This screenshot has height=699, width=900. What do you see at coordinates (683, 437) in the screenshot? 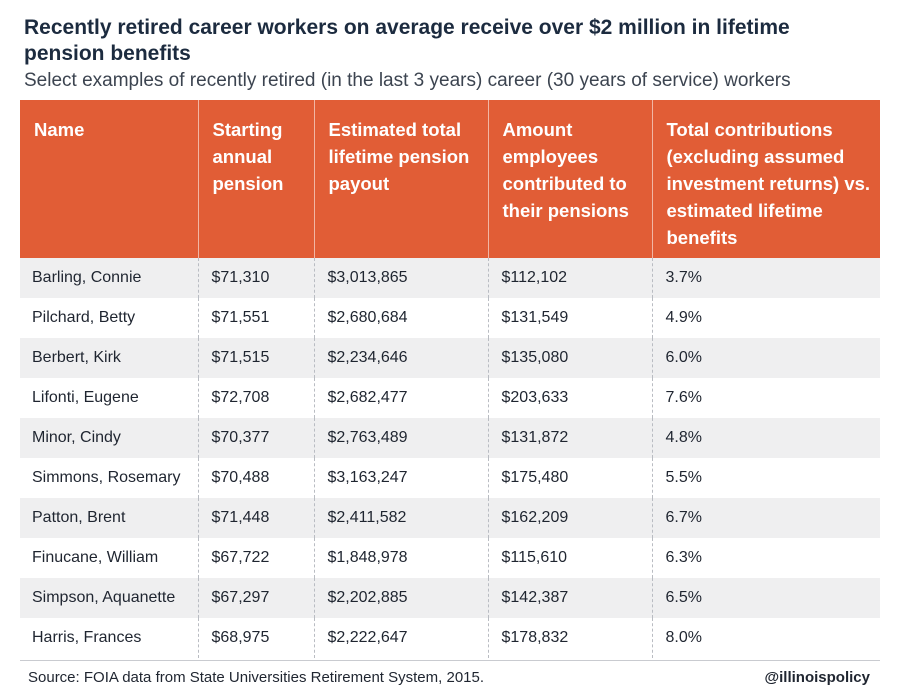
I see `cell-contribution-ratio: 4.8%` at bounding box center [683, 437].